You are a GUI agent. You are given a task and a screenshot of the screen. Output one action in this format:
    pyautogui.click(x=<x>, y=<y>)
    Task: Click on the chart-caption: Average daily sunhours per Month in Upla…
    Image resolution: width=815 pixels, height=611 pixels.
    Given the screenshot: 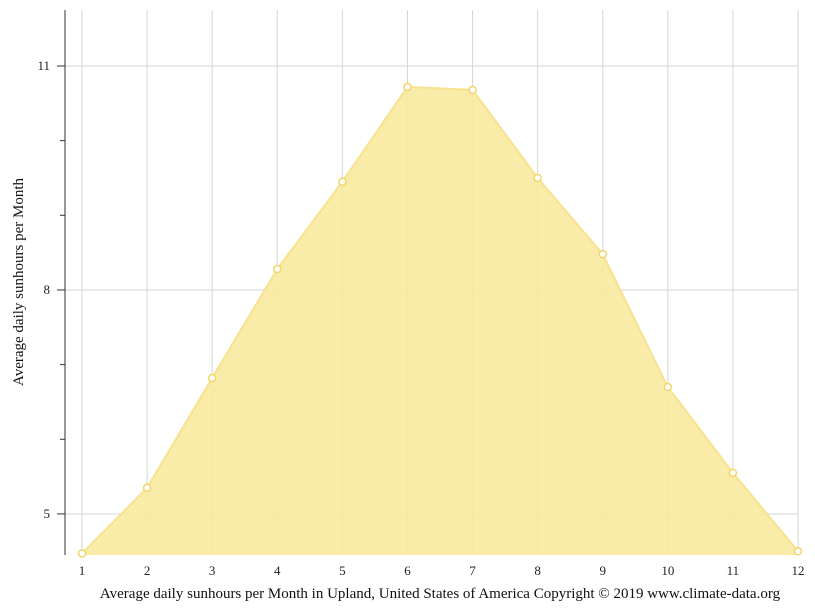 What is the action you would take?
    pyautogui.click(x=440, y=594)
    